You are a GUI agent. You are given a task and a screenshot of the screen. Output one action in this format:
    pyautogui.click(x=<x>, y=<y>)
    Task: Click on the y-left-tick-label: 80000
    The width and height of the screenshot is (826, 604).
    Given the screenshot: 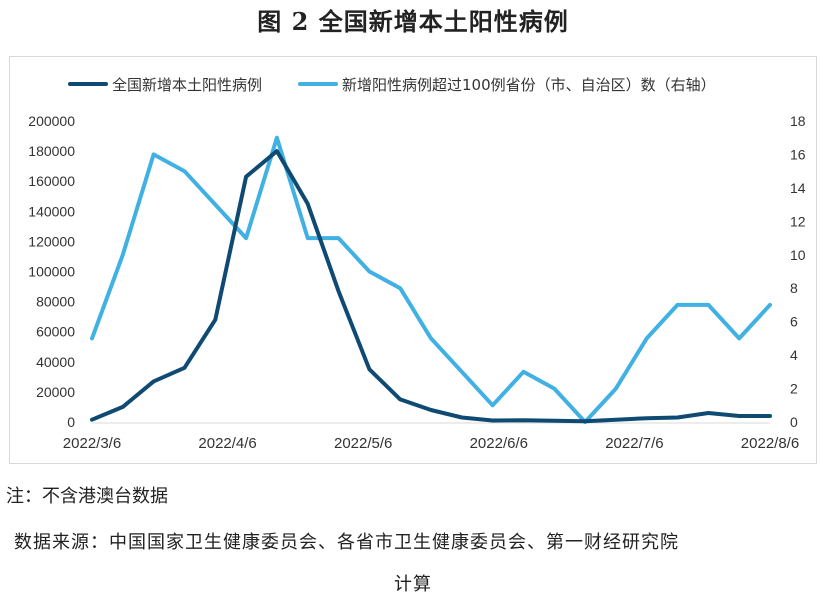 What is the action you would take?
    pyautogui.click(x=55, y=302)
    